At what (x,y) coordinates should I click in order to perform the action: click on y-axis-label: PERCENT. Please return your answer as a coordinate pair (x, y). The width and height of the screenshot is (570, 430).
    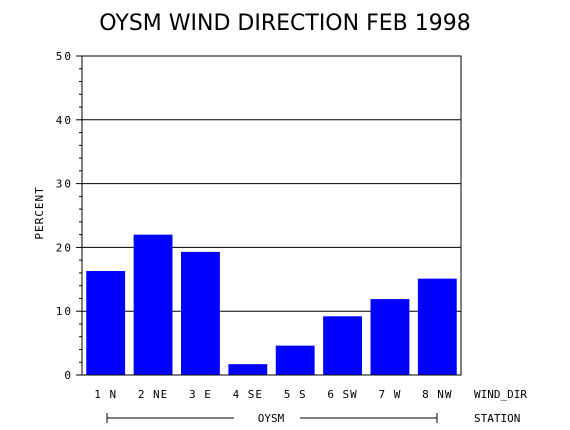
    Looking at the image, I should click on (39, 212).